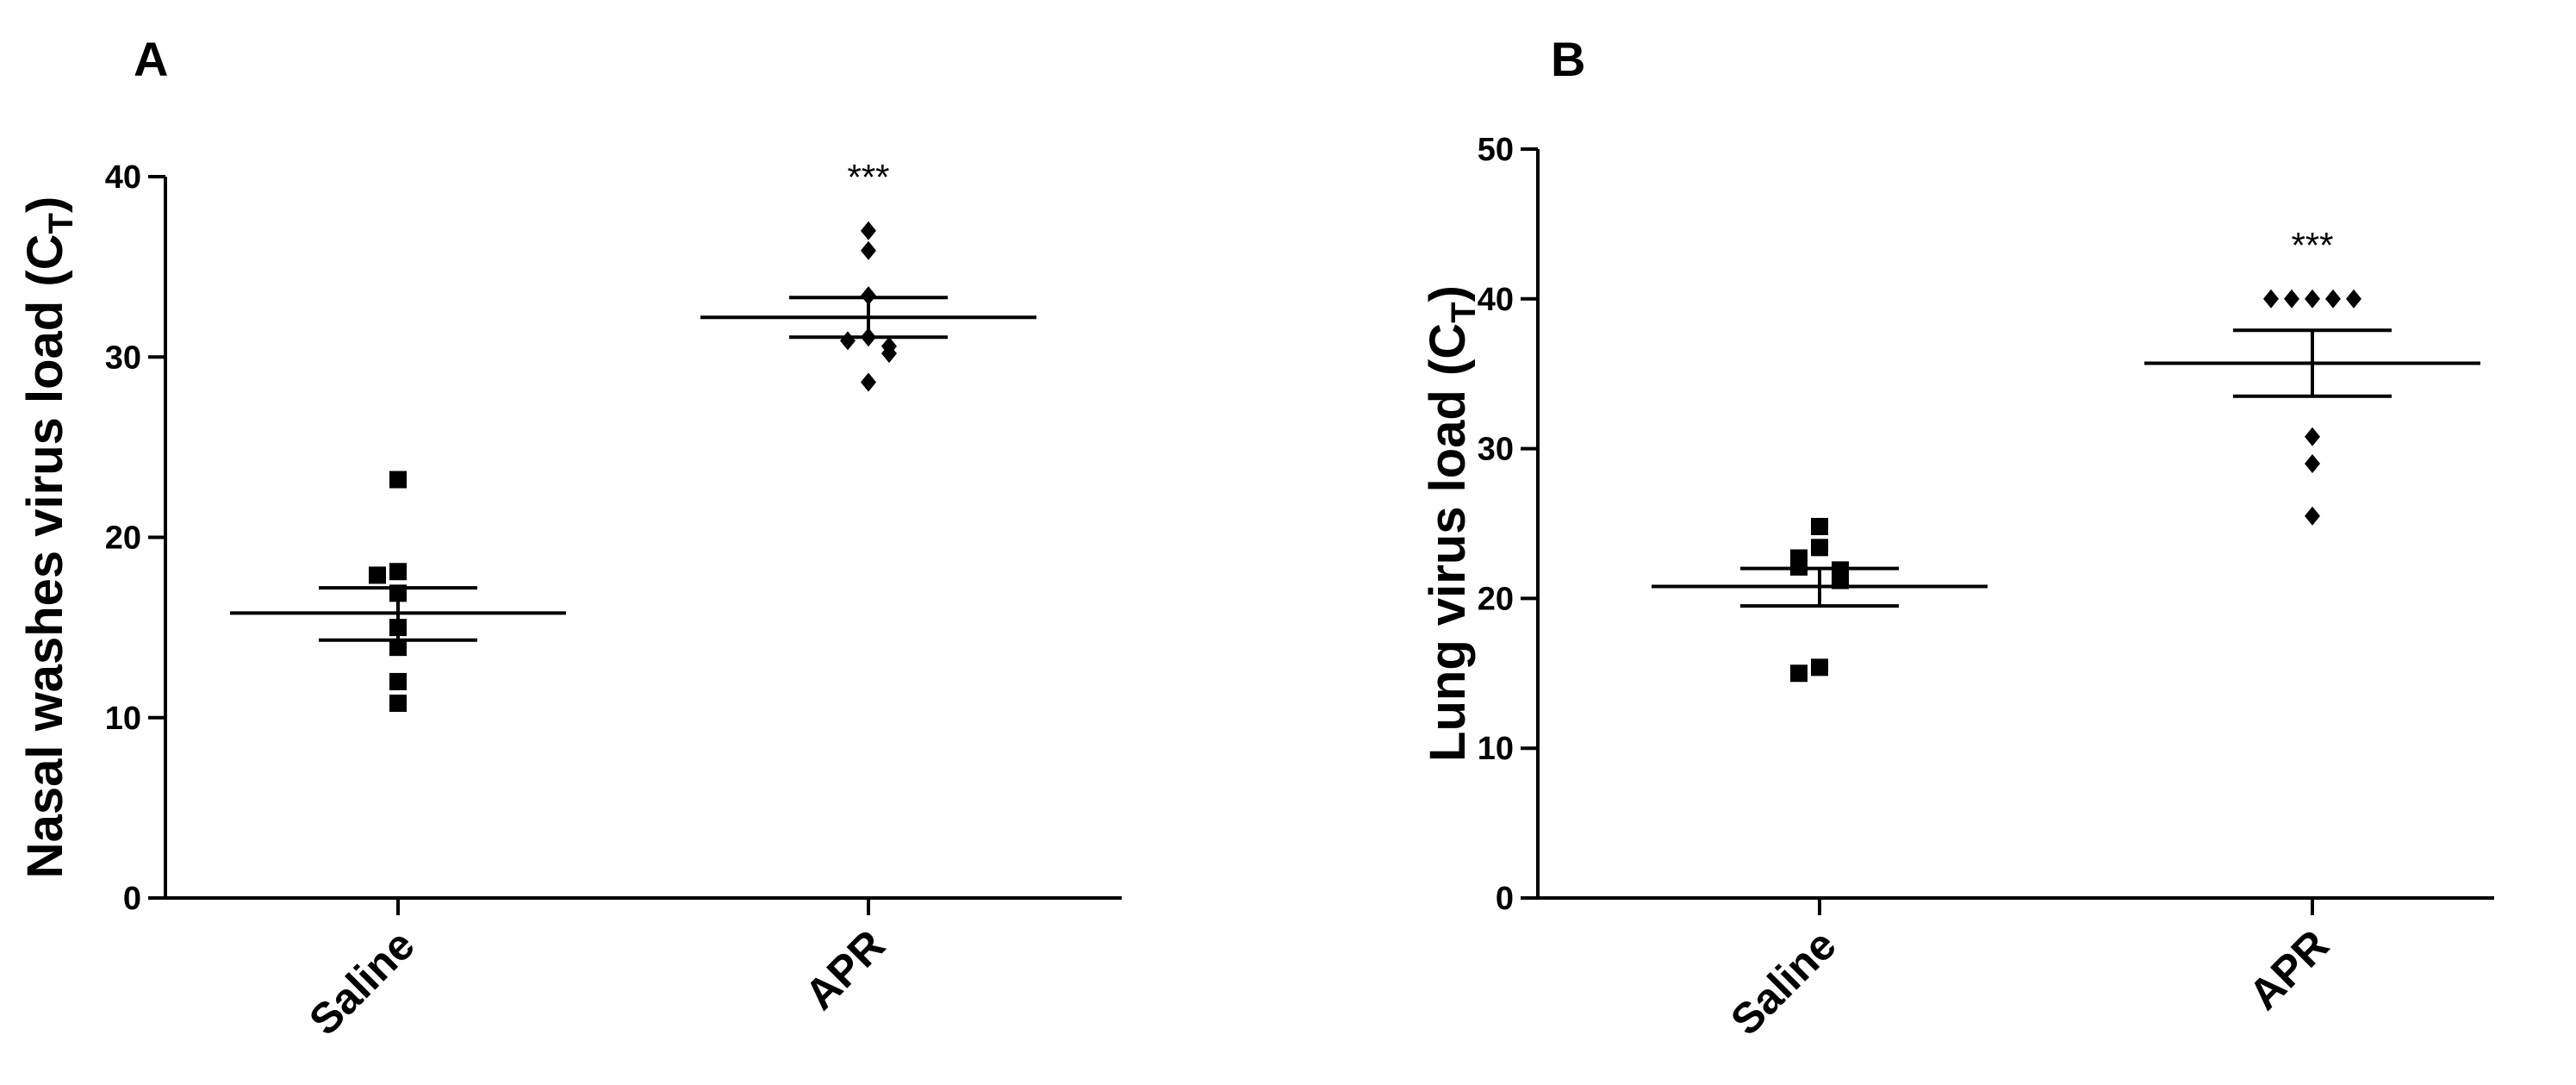 This screenshot has width=2576, height=1085. I want to click on panel-label: A, so click(151, 59).